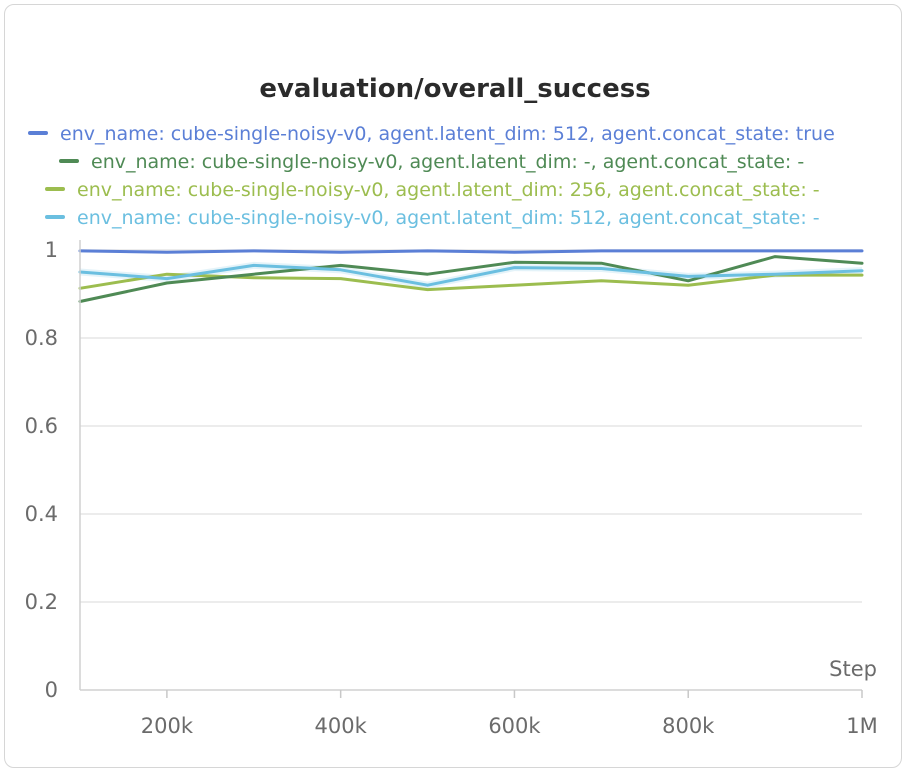 The width and height of the screenshot is (910, 774). What do you see at coordinates (167, 726) in the screenshot?
I see `x-tick-label: 200k` at bounding box center [167, 726].